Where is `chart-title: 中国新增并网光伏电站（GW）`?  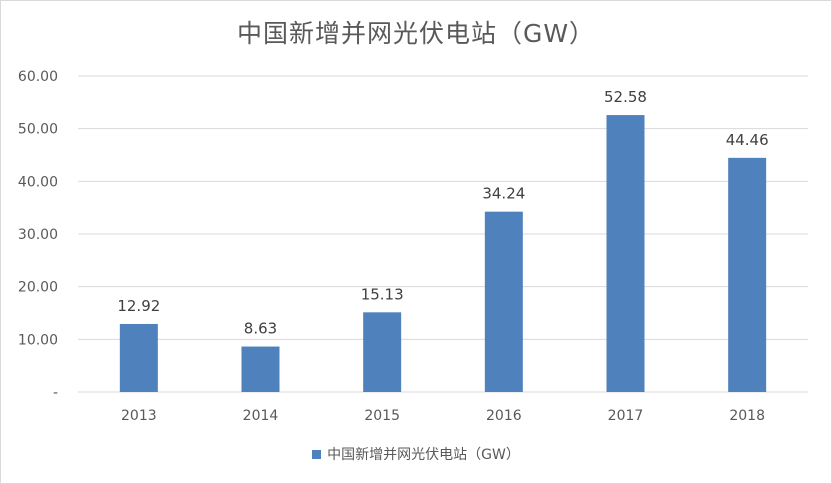 chart-title: 中国新增并网光伏电站（GW） is located at coordinates (416, 33).